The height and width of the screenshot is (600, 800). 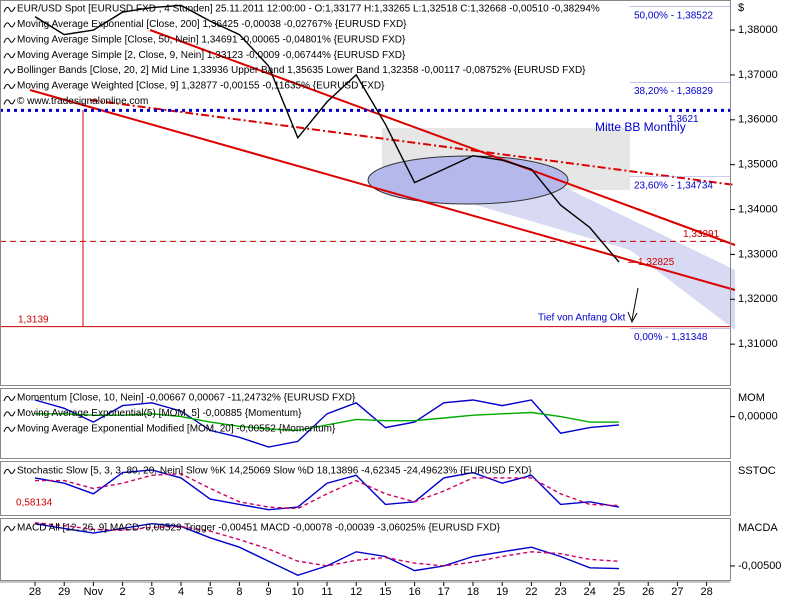 What do you see at coordinates (751, 398) in the screenshot?
I see `axis-label: MOM` at bounding box center [751, 398].